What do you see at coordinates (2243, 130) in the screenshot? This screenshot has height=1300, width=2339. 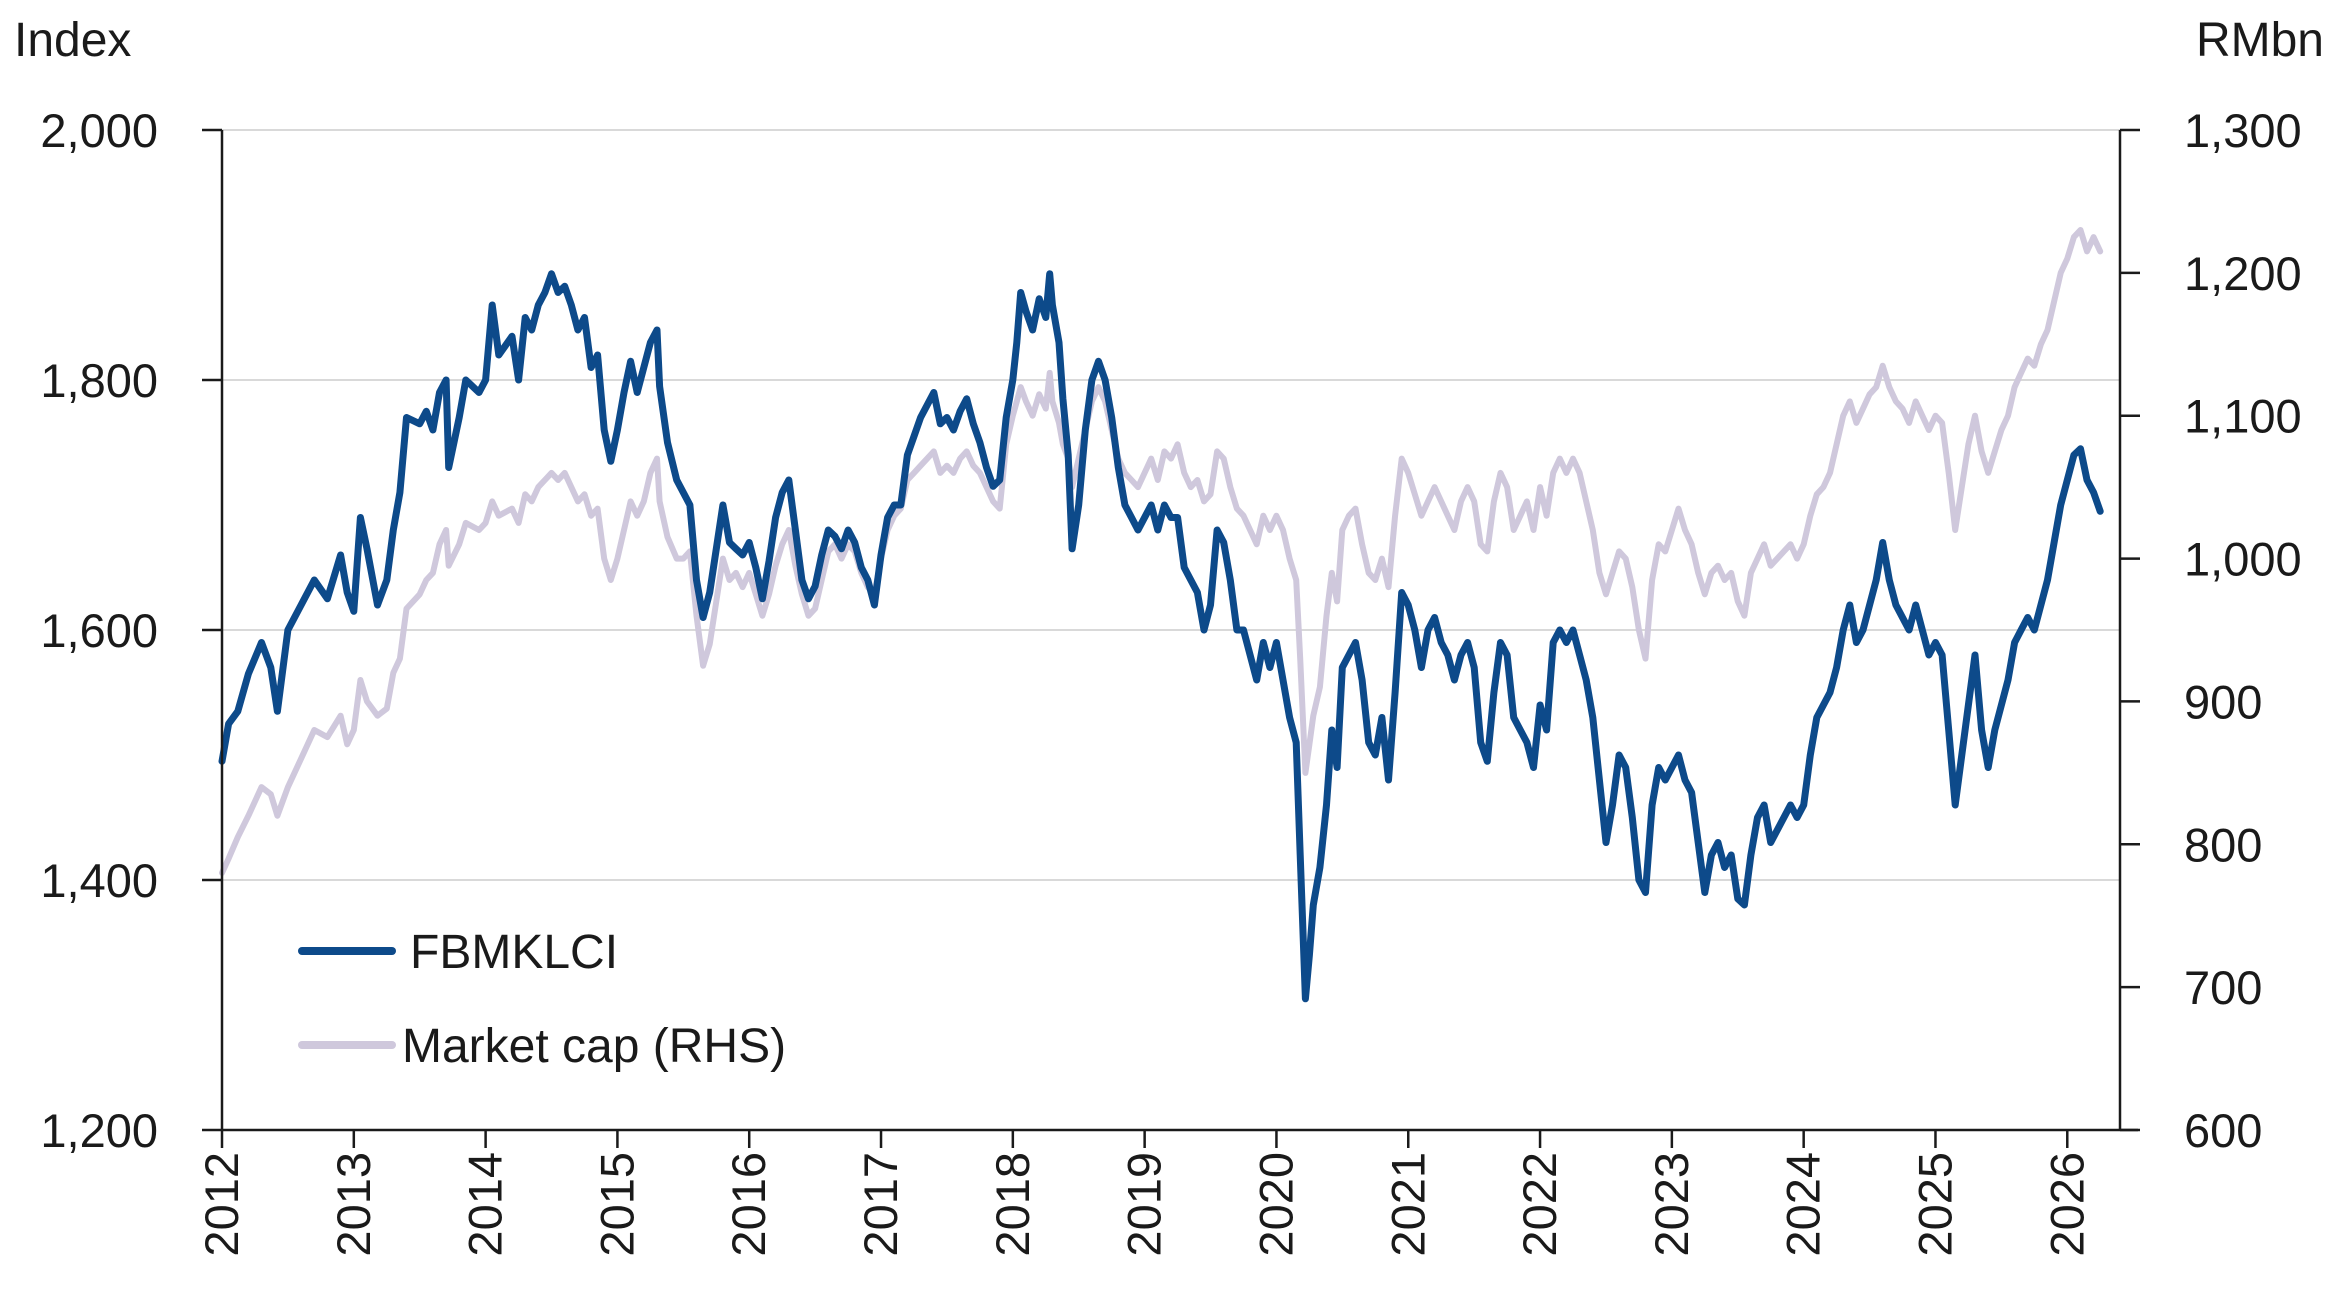 I see `right-tick-label: 1,300` at bounding box center [2243, 130].